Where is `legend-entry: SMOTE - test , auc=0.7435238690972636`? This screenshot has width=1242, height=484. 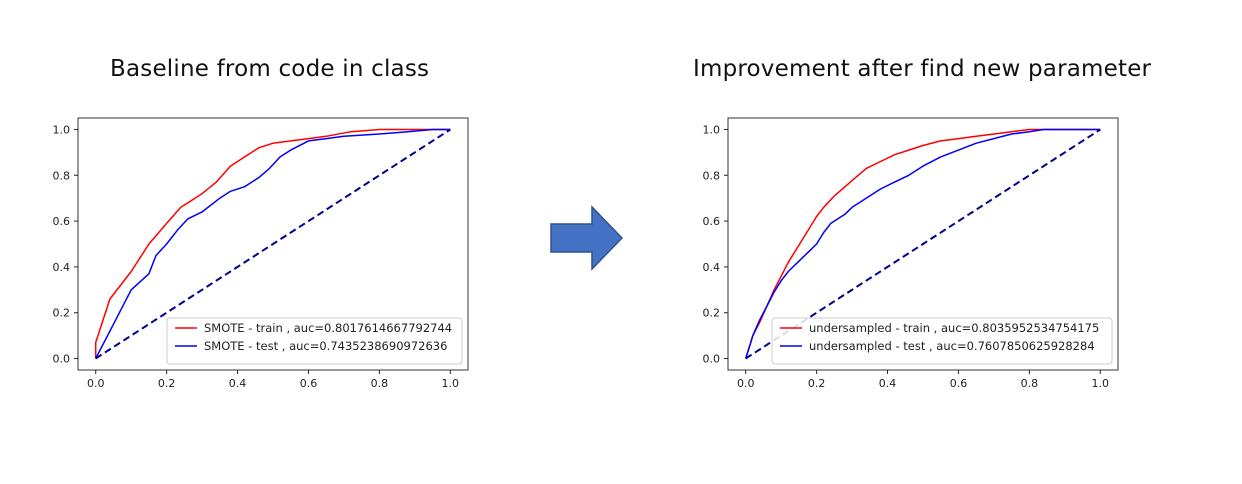 legend-entry: SMOTE - test , auc=0.7435238690972636 is located at coordinates (325, 346).